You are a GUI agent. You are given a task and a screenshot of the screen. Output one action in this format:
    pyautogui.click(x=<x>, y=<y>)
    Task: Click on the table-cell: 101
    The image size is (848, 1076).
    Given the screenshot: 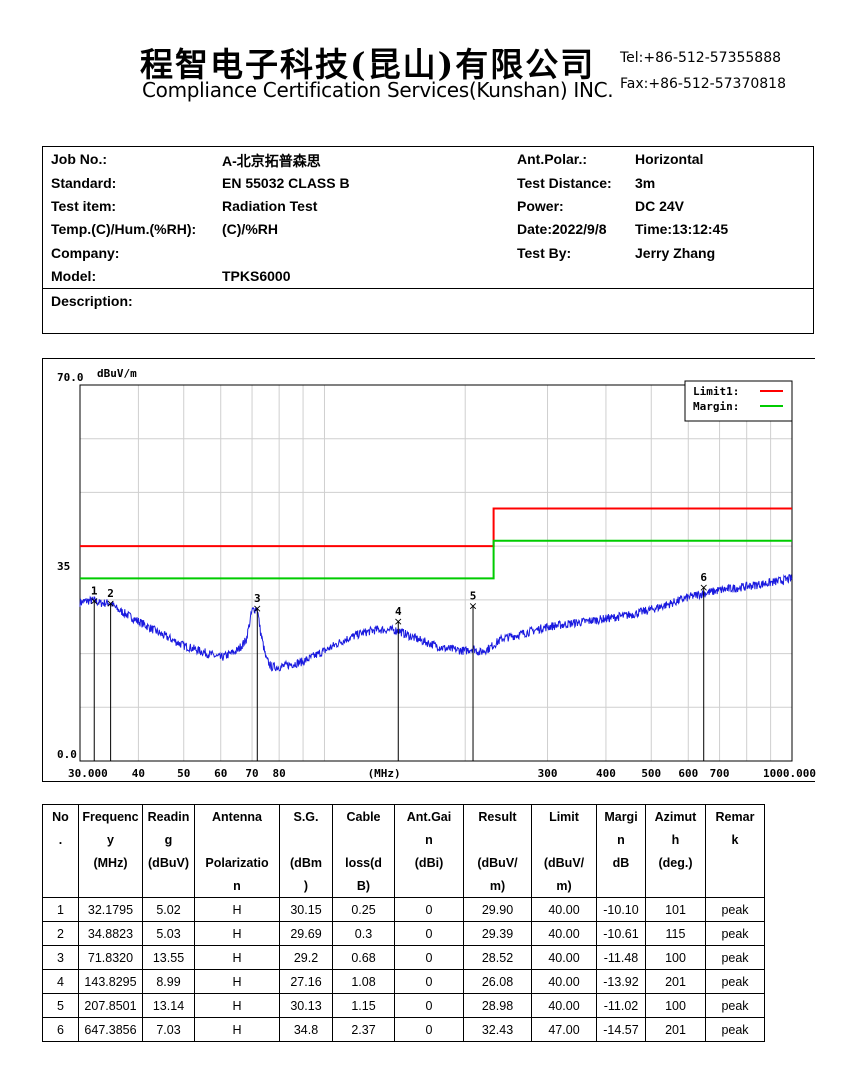 What is the action you would take?
    pyautogui.click(x=675, y=909)
    